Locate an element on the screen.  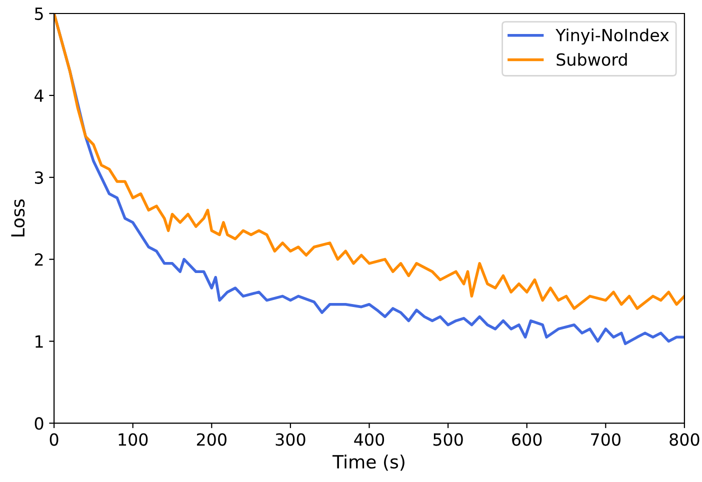
y-axis-title: Loss is located at coordinates (18, 217).